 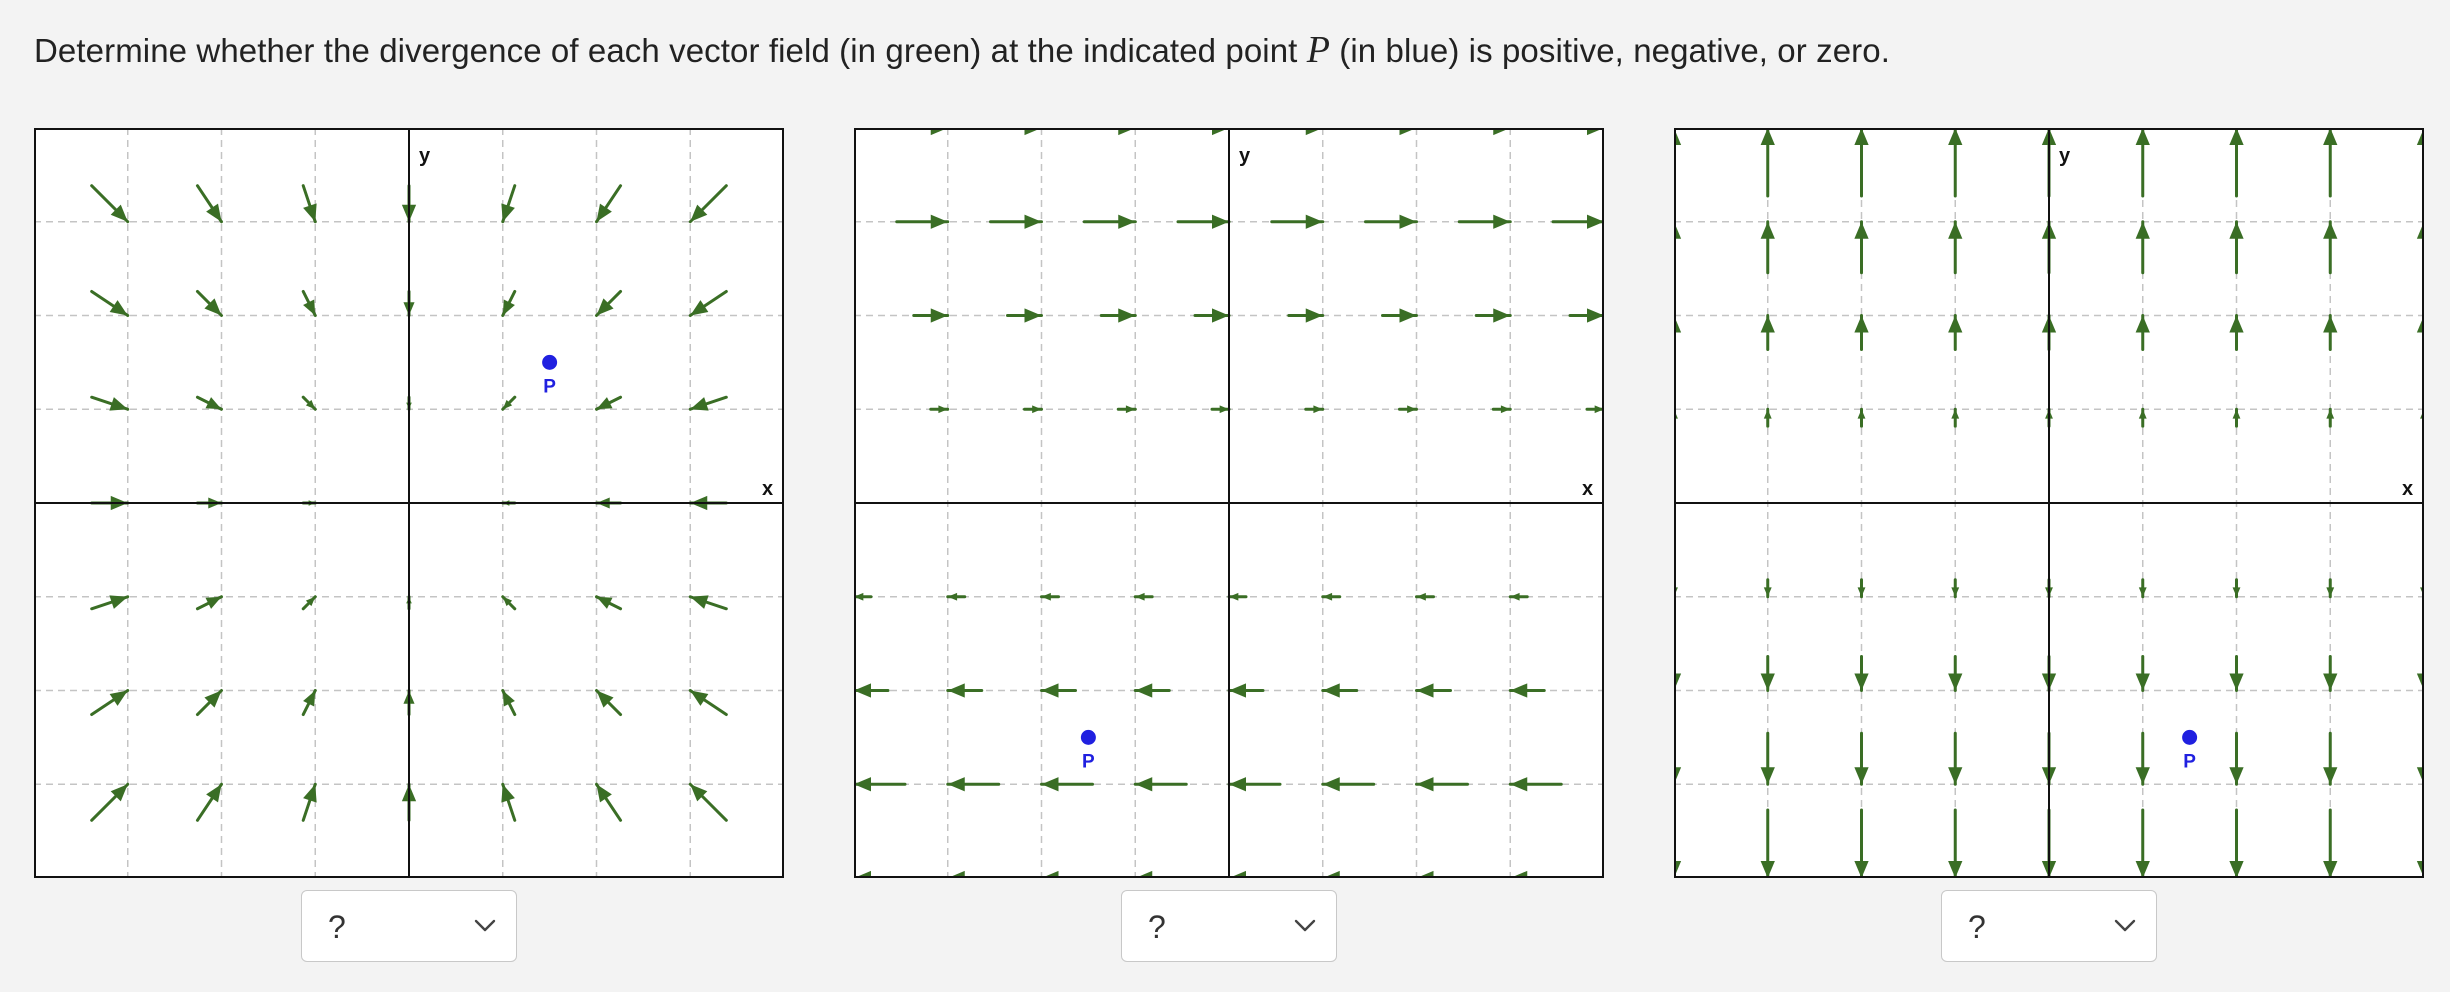 I want to click on graph-2-answer-dropdown: ?, so click(x=1229, y=926).